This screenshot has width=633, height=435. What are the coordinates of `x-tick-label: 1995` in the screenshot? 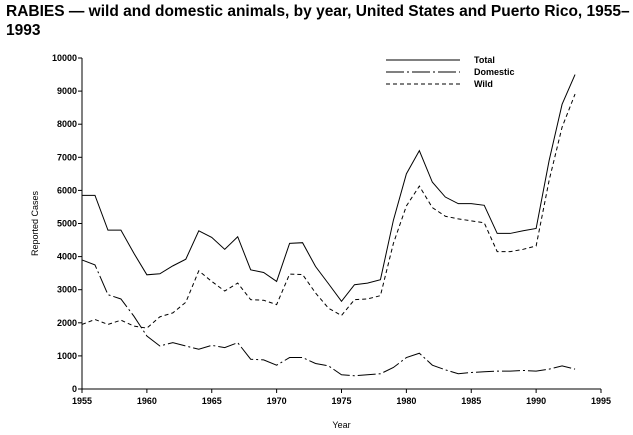 It's located at (601, 401).